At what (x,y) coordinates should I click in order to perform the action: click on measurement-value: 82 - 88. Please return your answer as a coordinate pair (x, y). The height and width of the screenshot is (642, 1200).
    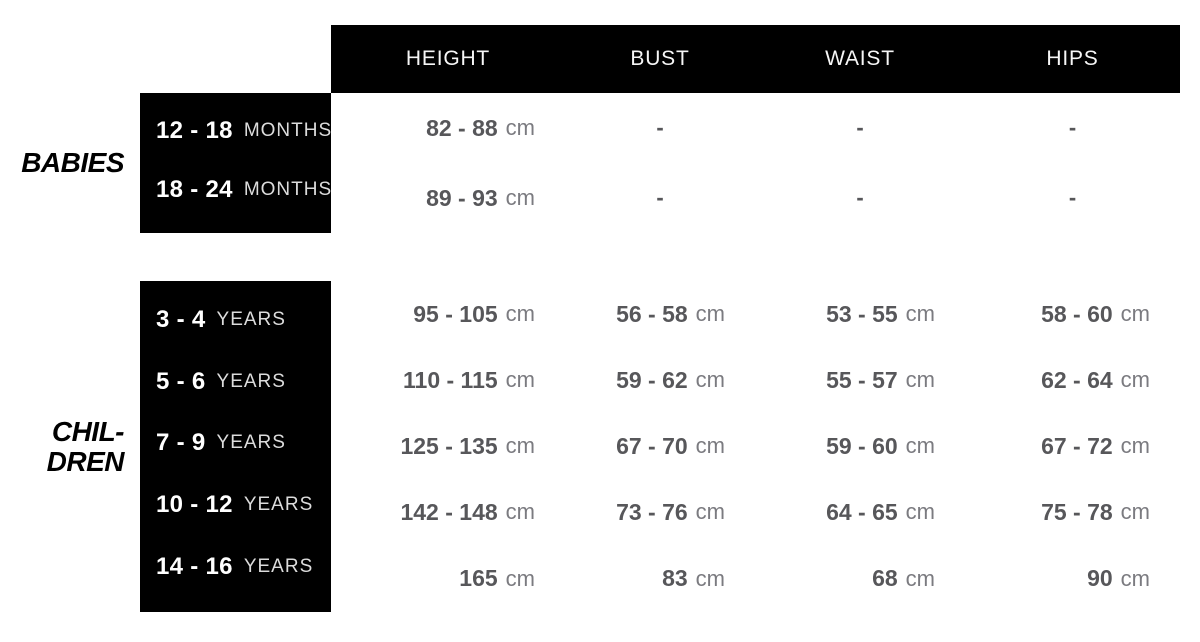
    Looking at the image, I should click on (462, 127).